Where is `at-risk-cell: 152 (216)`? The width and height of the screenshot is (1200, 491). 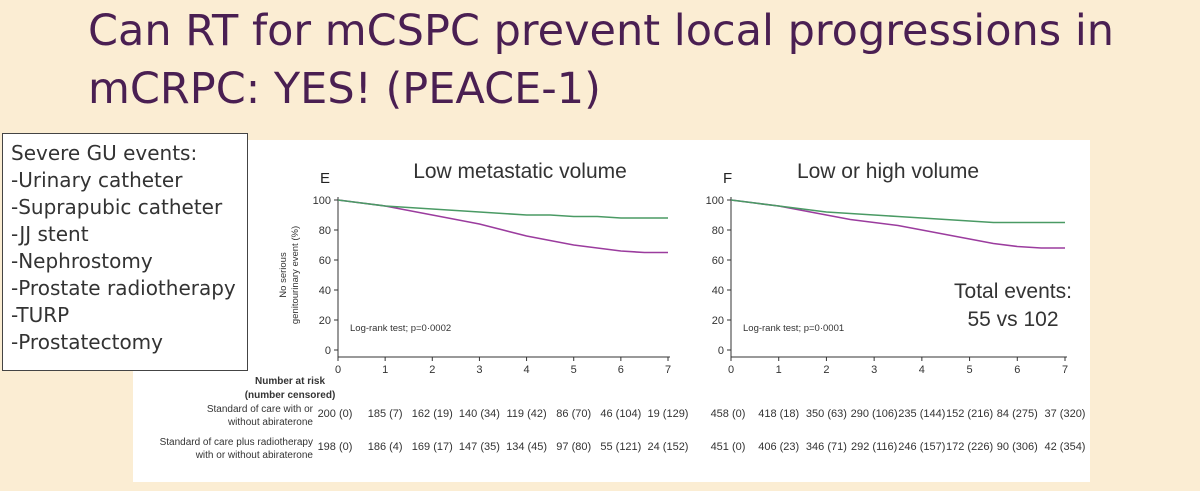 at-risk-cell: 152 (216) is located at coordinates (969, 414).